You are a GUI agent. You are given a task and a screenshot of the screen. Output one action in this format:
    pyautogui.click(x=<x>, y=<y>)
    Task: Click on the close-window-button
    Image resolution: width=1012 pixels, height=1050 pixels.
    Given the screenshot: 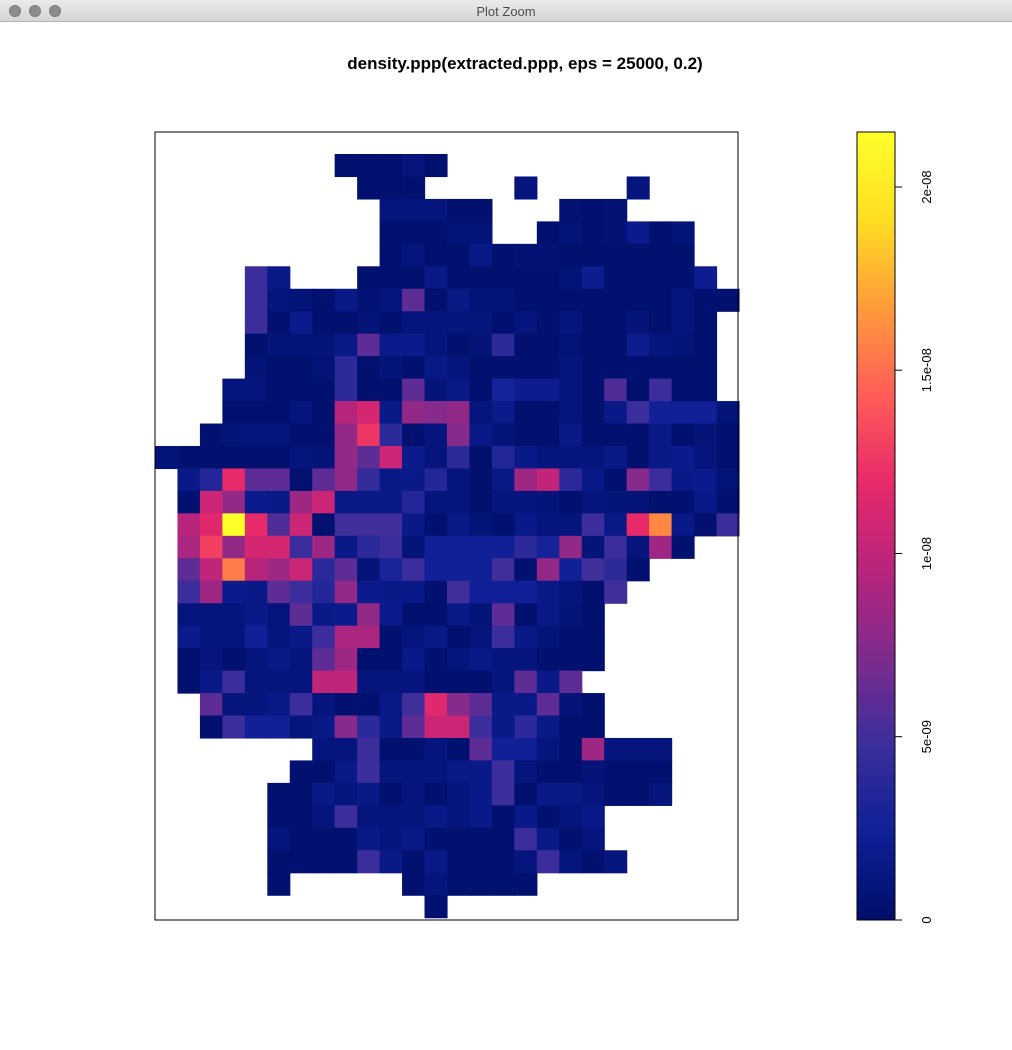 What is the action you would take?
    pyautogui.click(x=15, y=11)
    